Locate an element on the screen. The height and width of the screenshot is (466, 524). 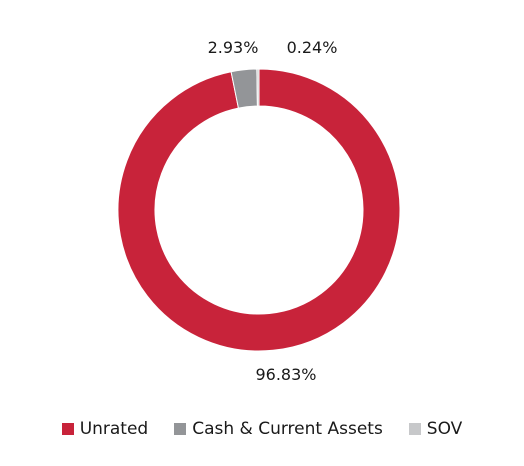
legend-item-sov: SOV is located at coordinates (435, 429).